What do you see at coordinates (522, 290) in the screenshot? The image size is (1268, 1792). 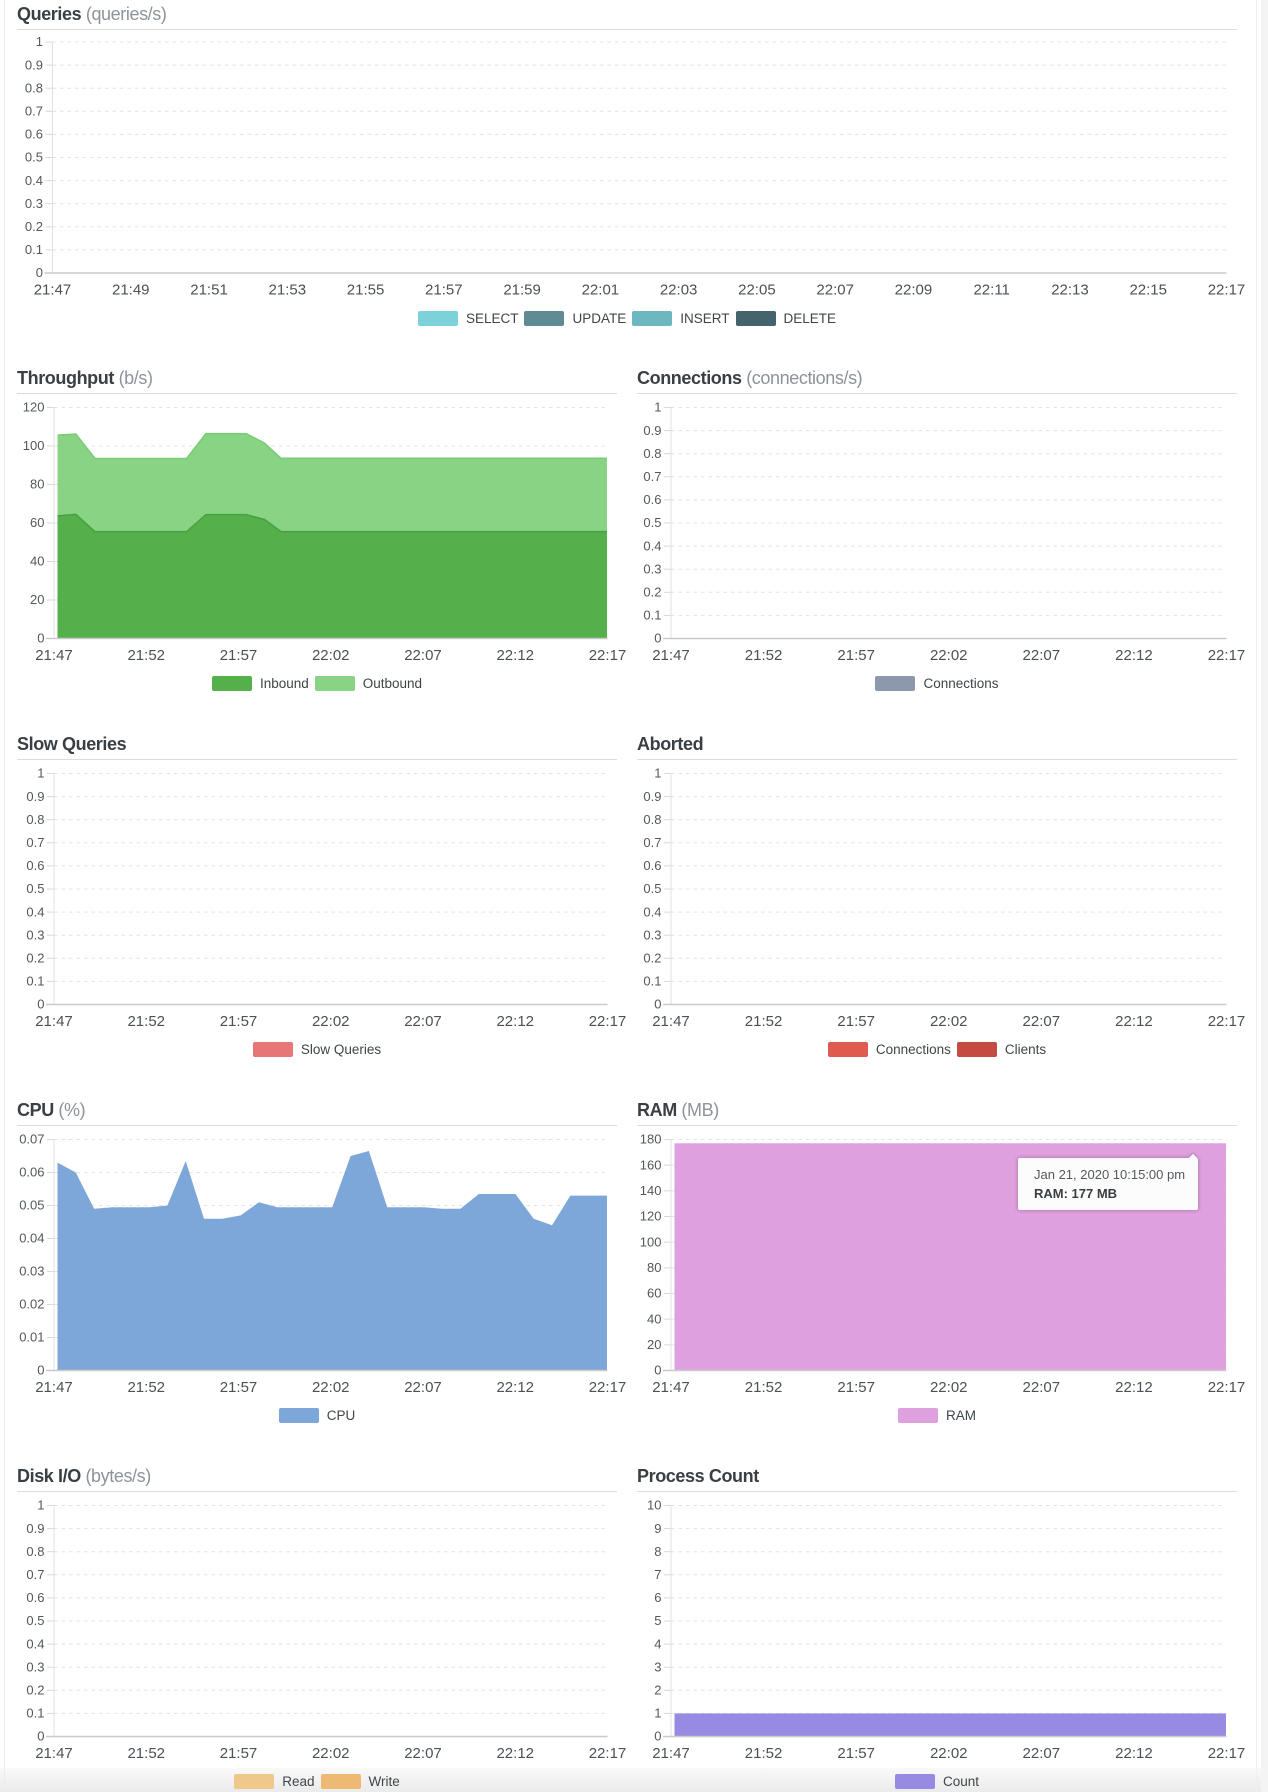 I see `svg-text: 21:59` at bounding box center [522, 290].